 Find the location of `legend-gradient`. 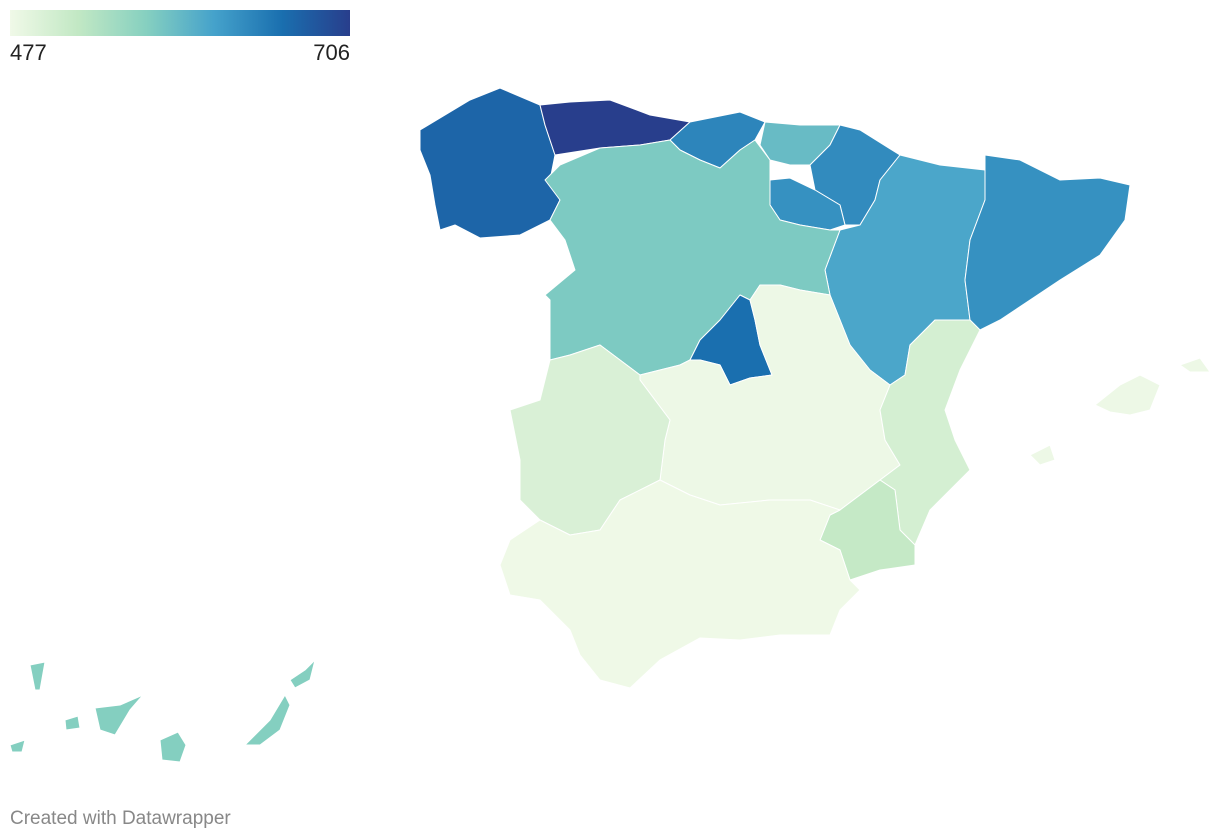

legend-gradient is located at coordinates (180, 23).